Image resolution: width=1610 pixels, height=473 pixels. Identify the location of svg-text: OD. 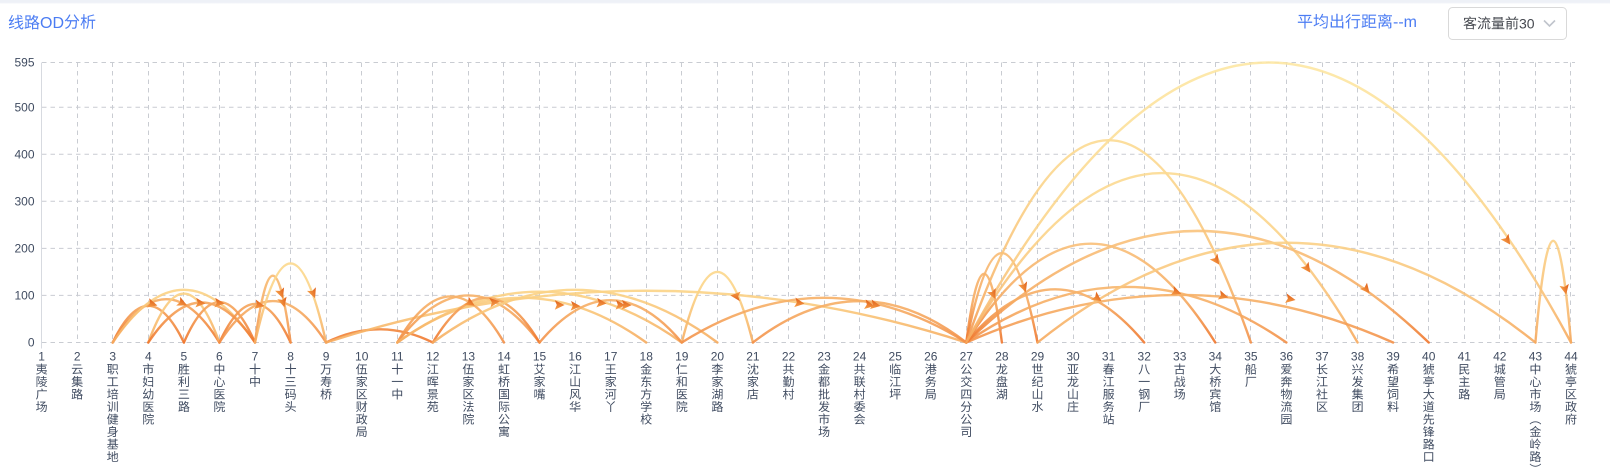
(52, 23).